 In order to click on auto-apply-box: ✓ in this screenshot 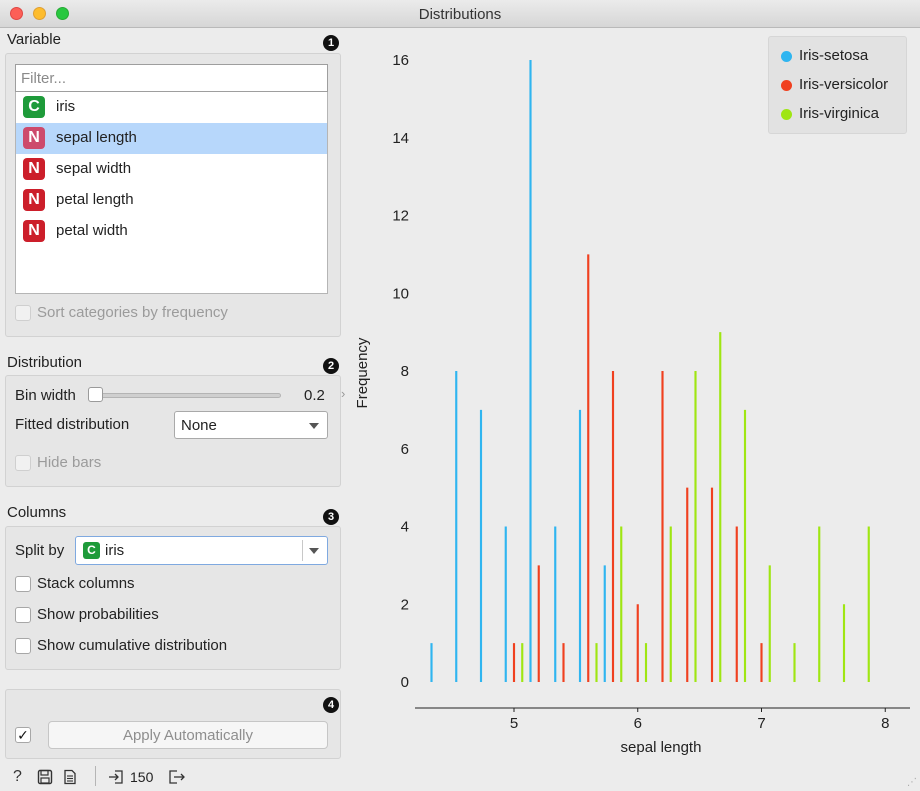, I will do `click(23, 735)`.